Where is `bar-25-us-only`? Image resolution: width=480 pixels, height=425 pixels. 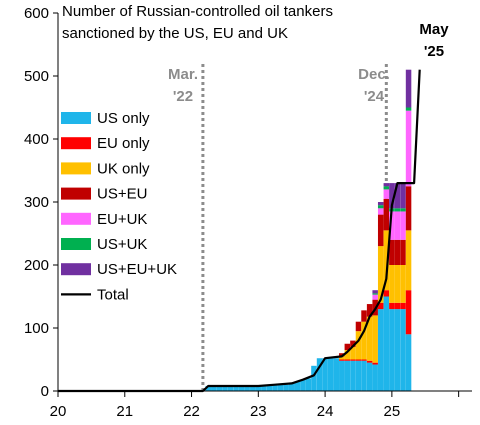 bar-25-us-only is located at coordinates (347, 375).